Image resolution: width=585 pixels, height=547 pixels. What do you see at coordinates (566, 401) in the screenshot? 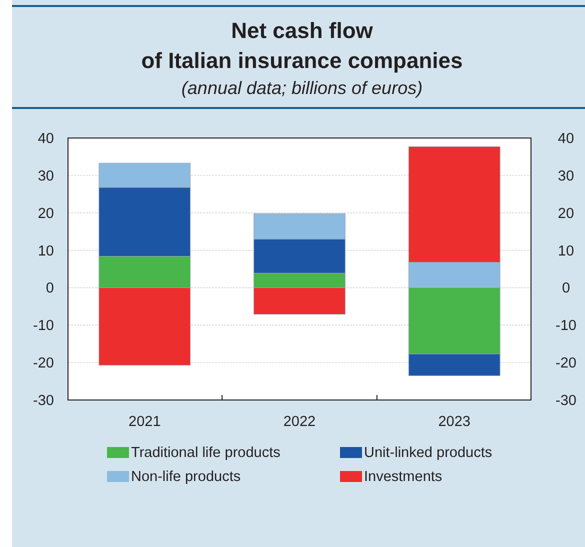
I see `y2-tick-label: -30` at bounding box center [566, 401].